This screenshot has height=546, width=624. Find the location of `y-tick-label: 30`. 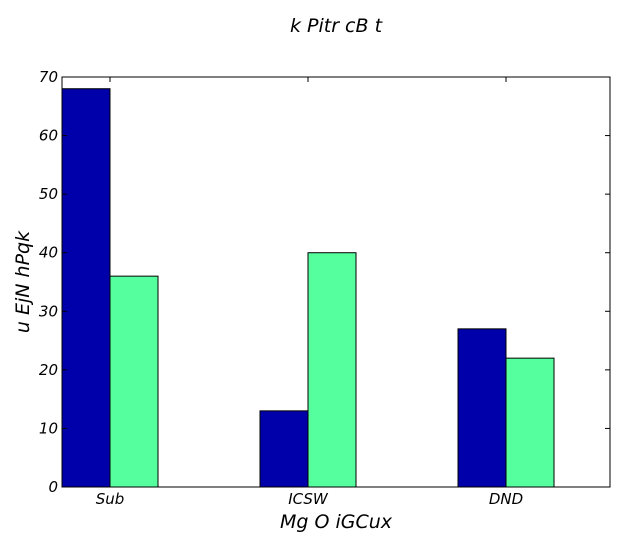

y-tick-label: 30 is located at coordinates (48, 311).